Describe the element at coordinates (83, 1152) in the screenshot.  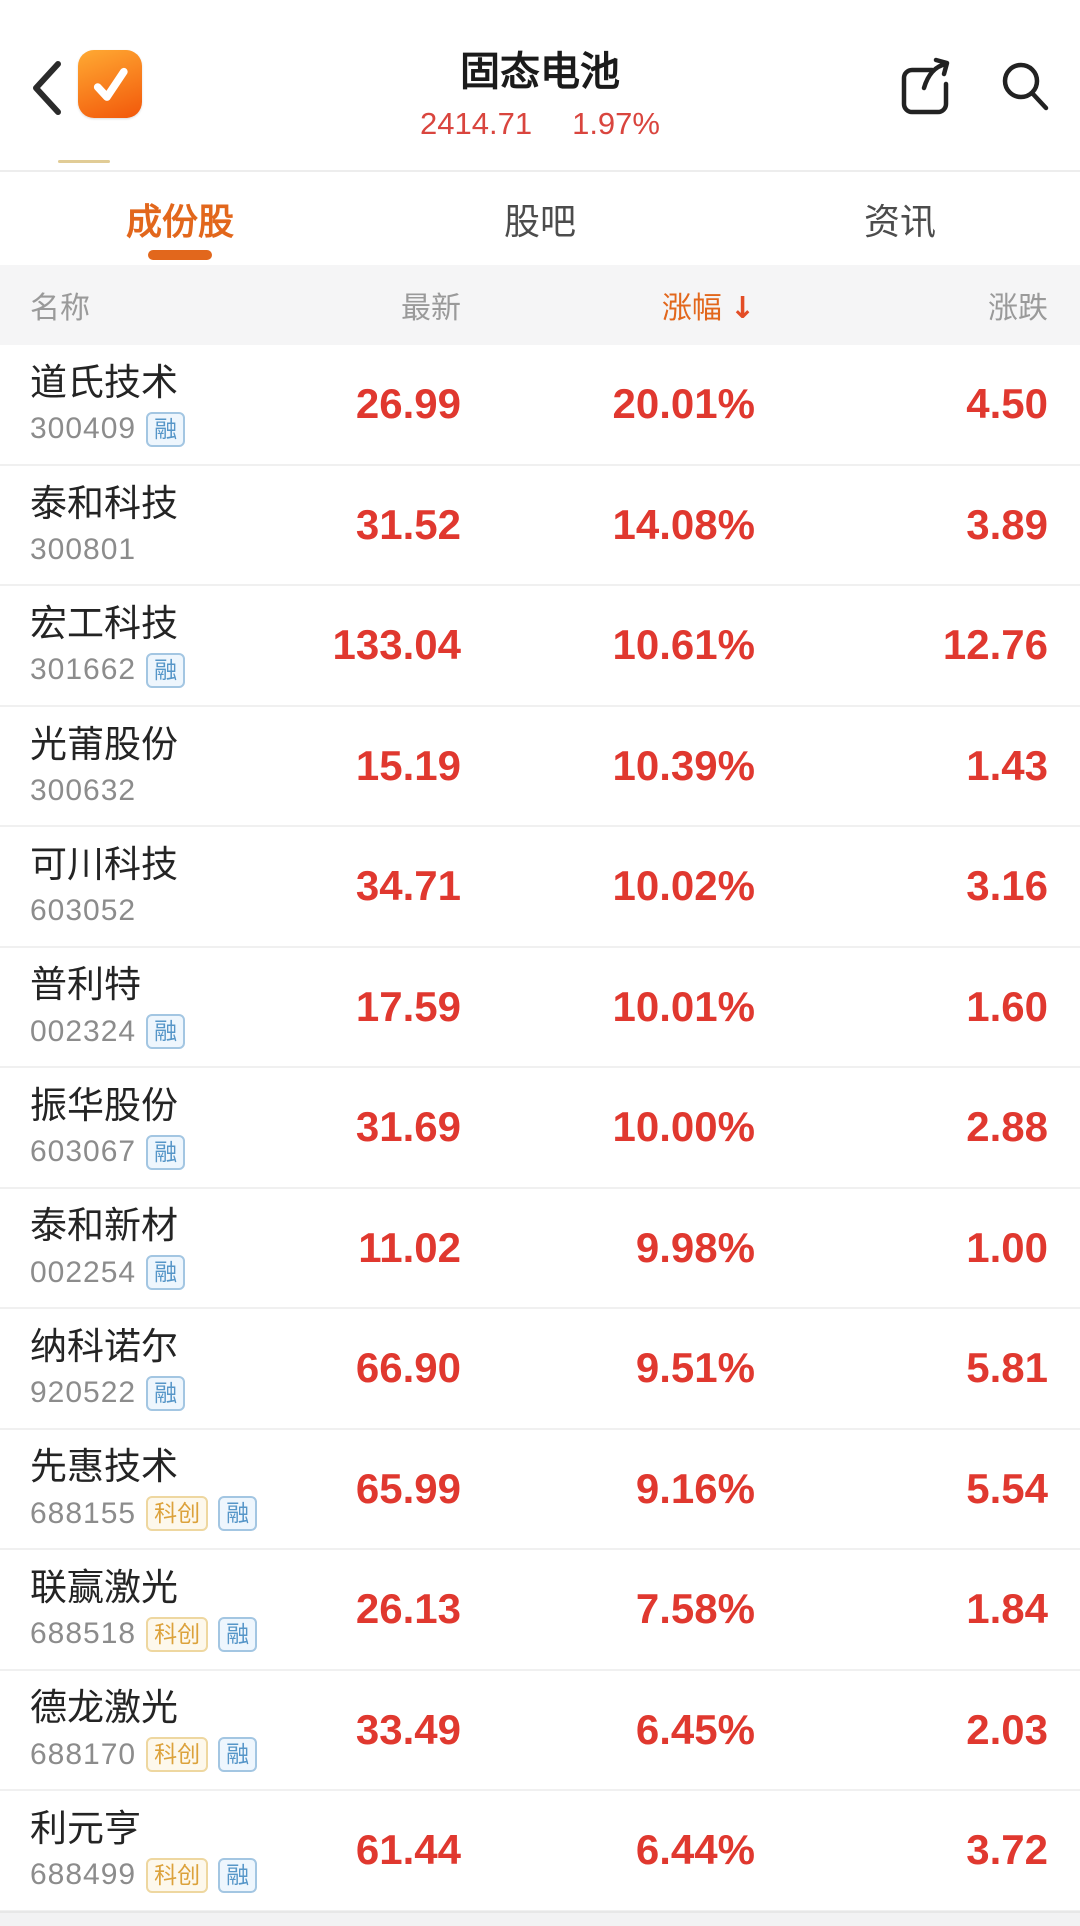
I see `stock-code: 603067` at that location.